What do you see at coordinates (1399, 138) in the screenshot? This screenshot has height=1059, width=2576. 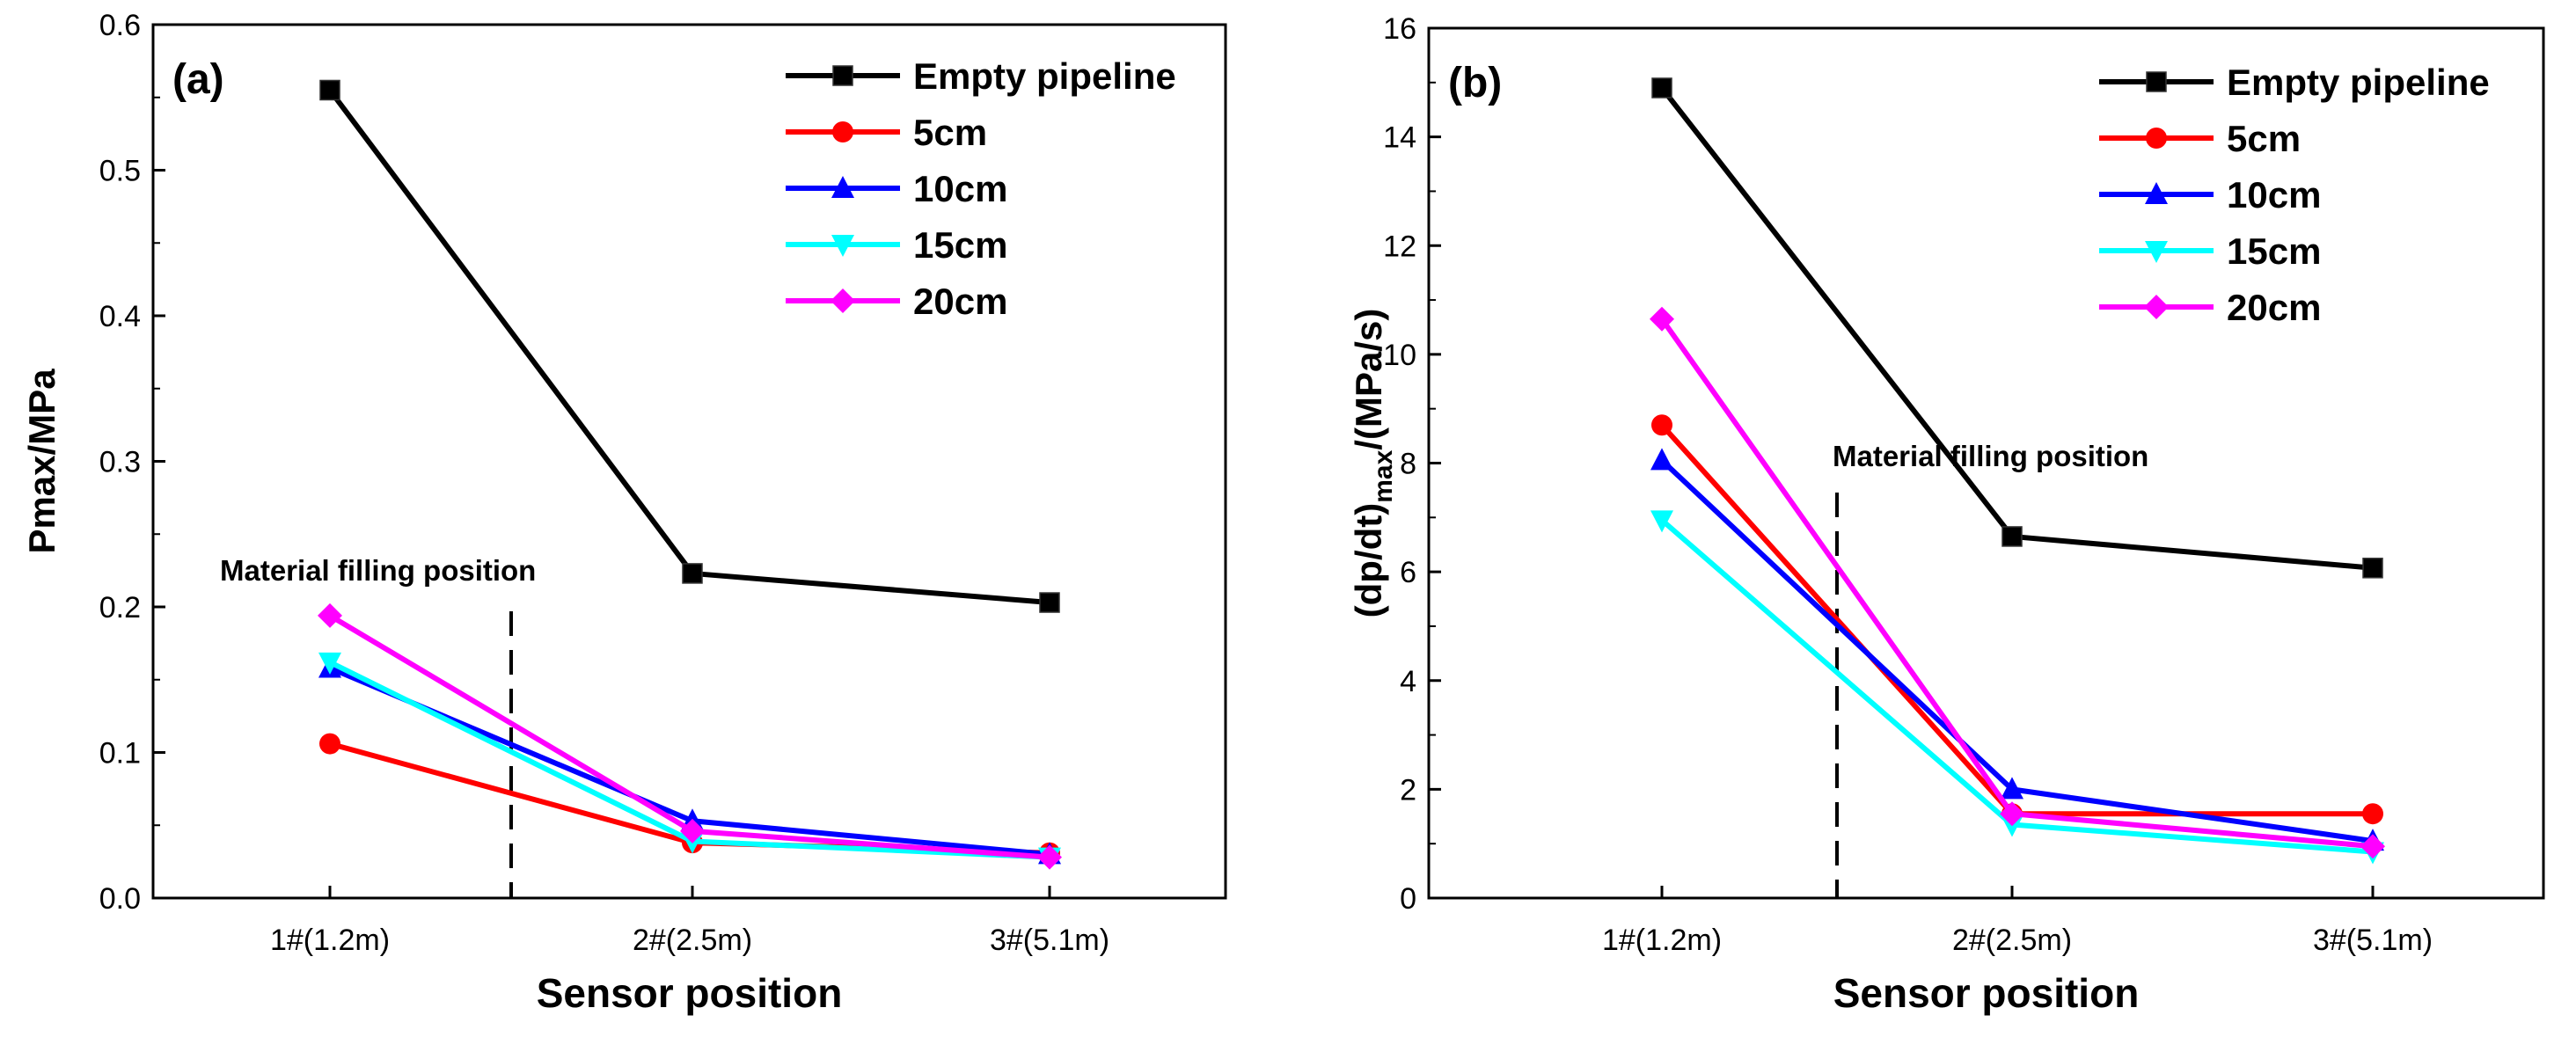 I see `y-tick-label: 14` at bounding box center [1399, 138].